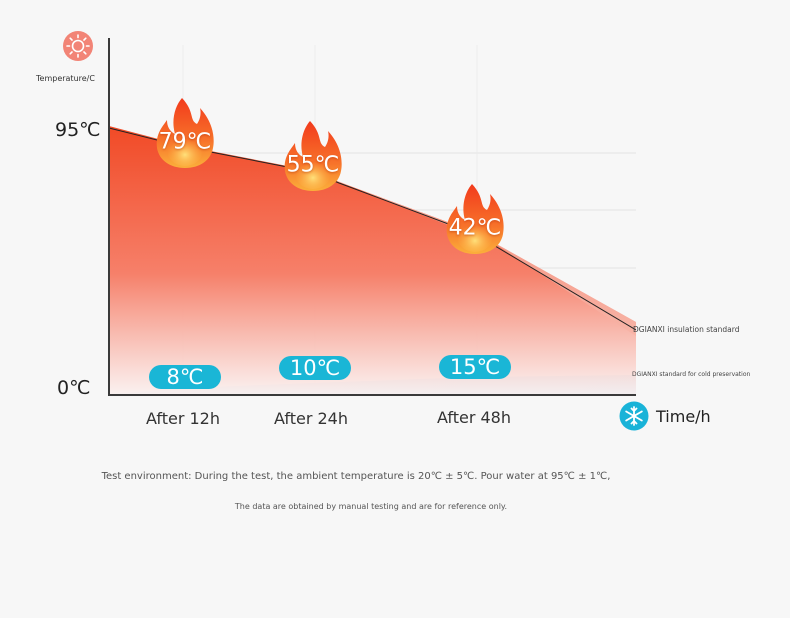  I want to click on x-tick-label-48h: After 48h, so click(474, 417).